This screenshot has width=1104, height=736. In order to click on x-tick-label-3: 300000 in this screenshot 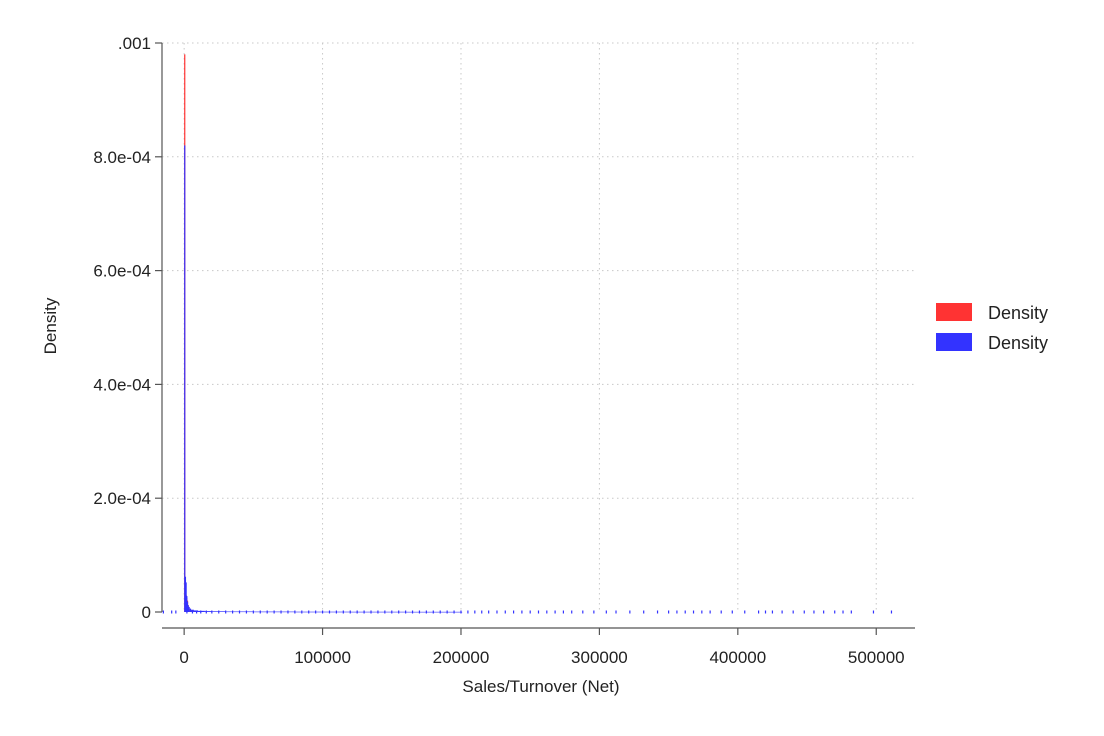, I will do `click(599, 657)`.